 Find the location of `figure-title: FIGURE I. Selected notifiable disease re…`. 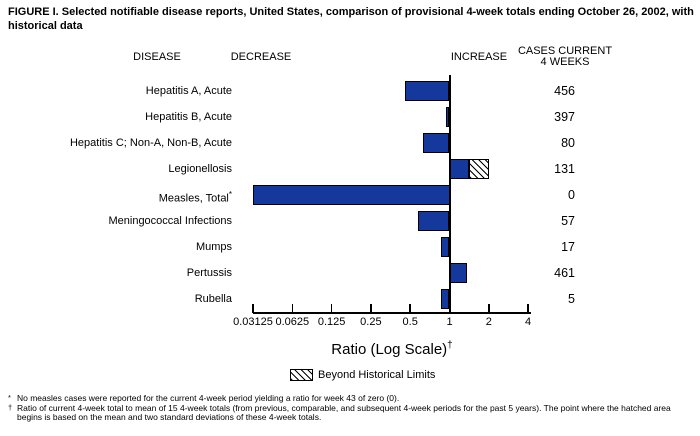

figure-title: FIGURE I. Selected notifiable disease re… is located at coordinates (351, 19).